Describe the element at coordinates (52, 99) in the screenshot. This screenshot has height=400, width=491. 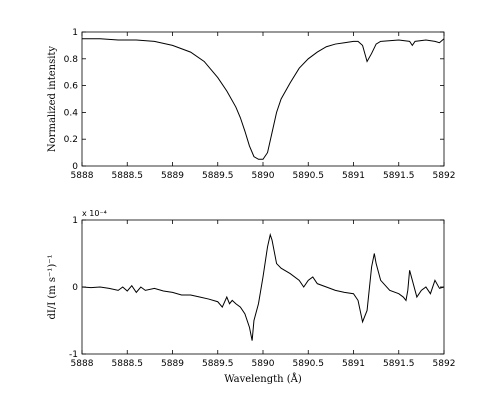
I see `intensity-y-axis-label: Normalized intensity` at that location.